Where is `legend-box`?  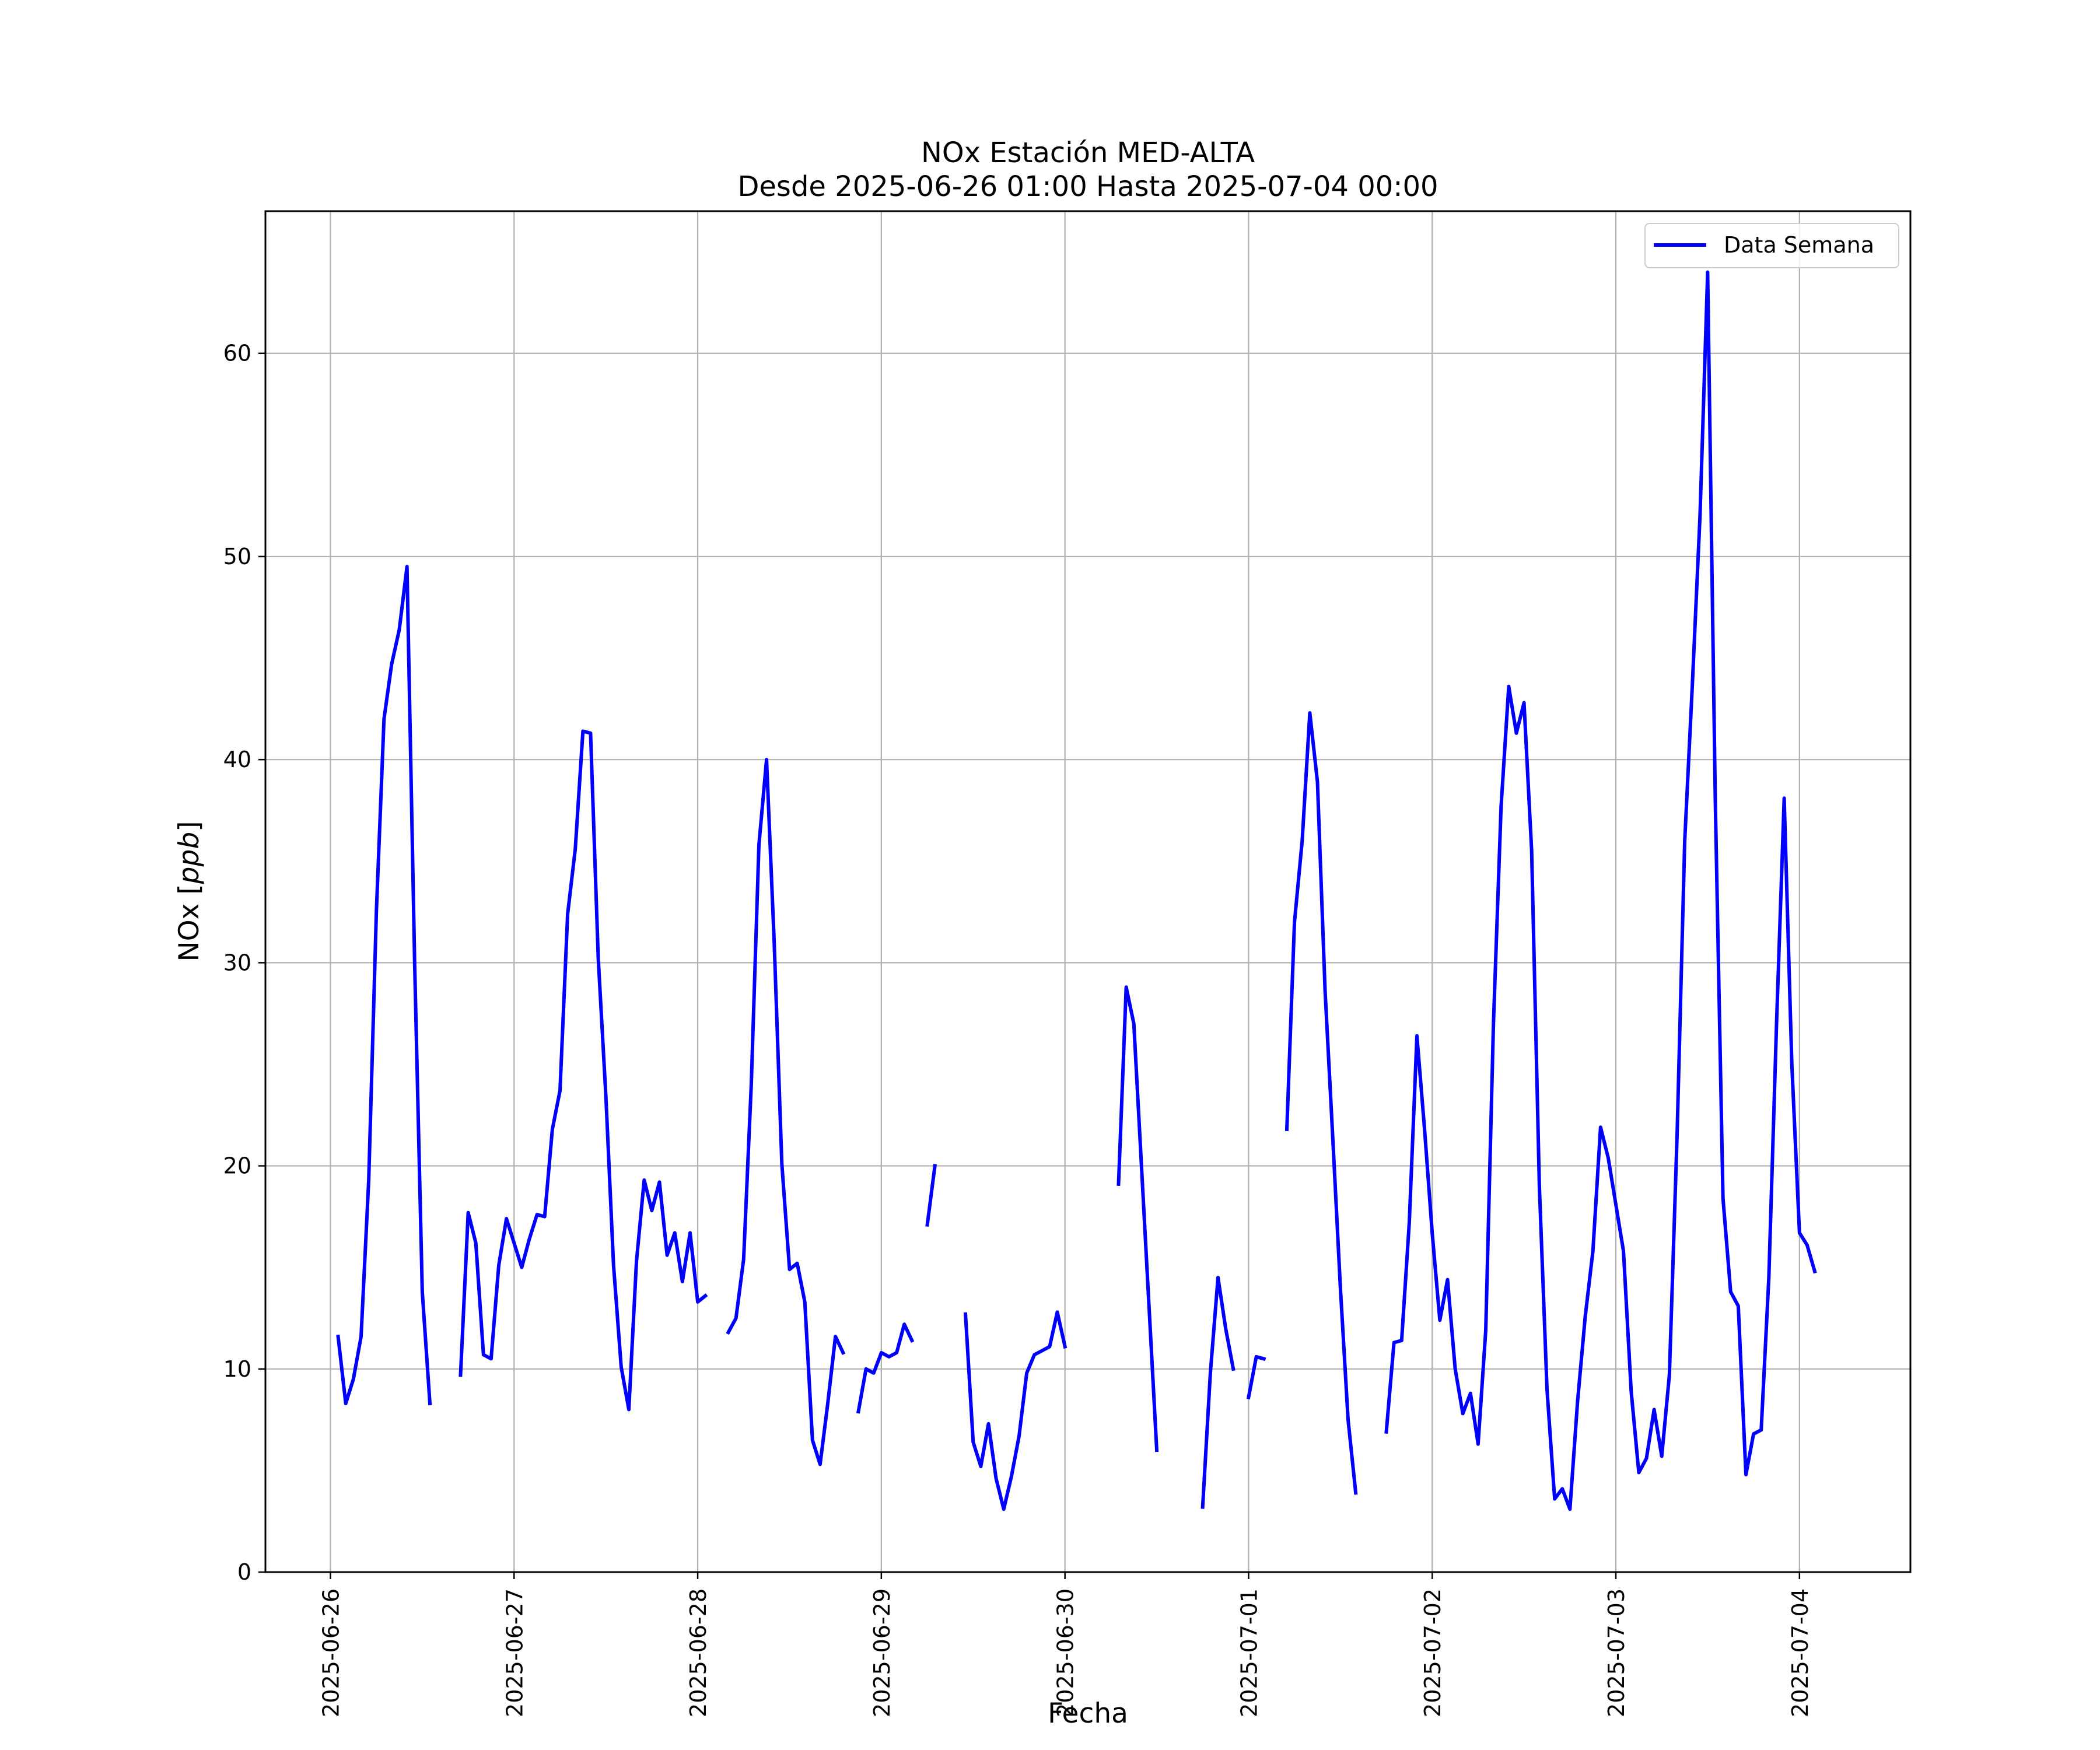 legend-box is located at coordinates (1771, 245).